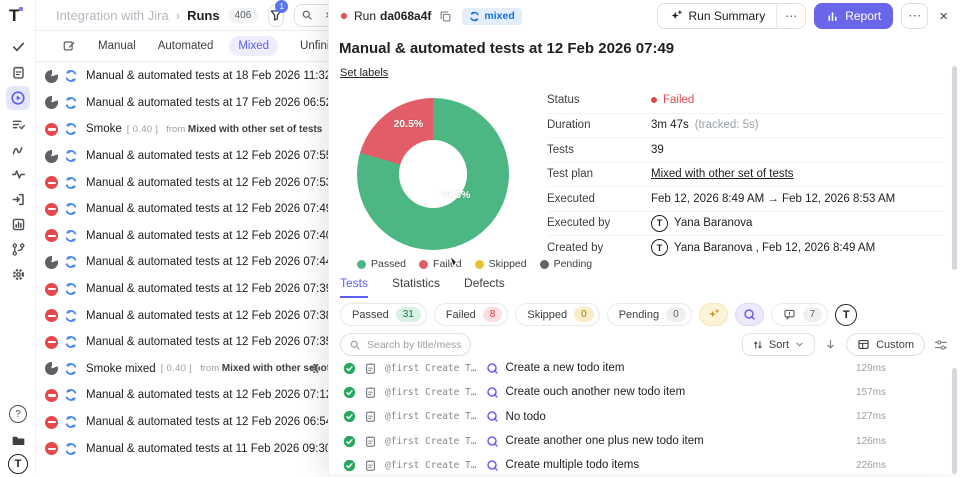 The image size is (960, 477). What do you see at coordinates (18, 98) in the screenshot?
I see `rail-item-runs` at bounding box center [18, 98].